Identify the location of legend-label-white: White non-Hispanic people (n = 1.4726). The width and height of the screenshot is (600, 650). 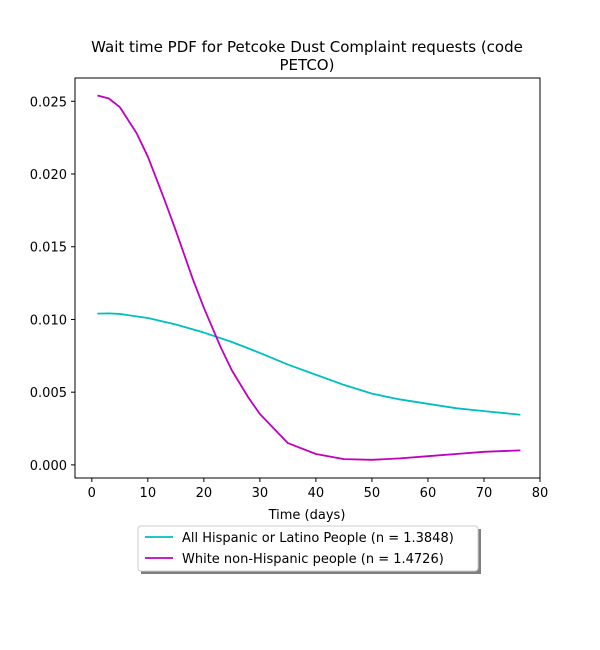
(313, 559).